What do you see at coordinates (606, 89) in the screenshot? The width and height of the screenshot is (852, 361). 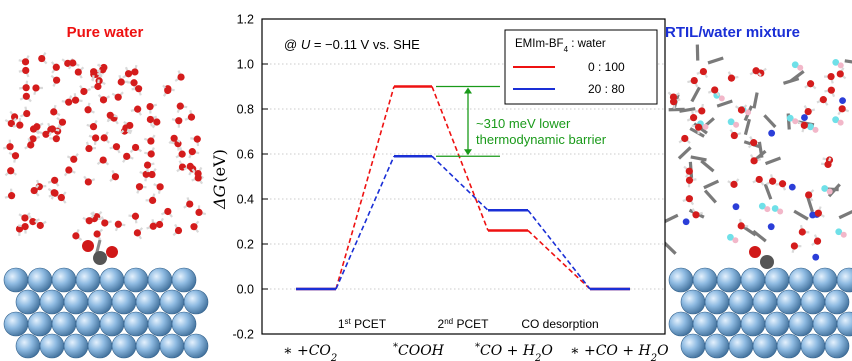 I see `legend-label-20-80: 20 : 80` at bounding box center [606, 89].